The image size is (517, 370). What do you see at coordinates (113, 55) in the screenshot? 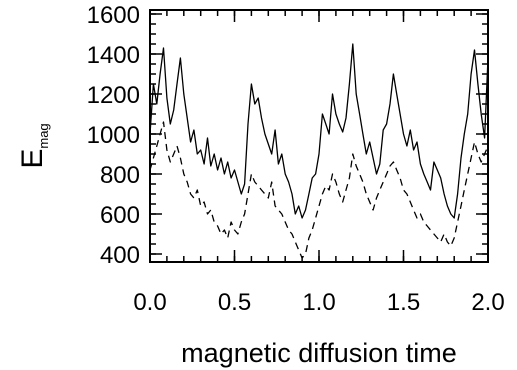
I see `y-tick-label: 1400` at bounding box center [113, 55].